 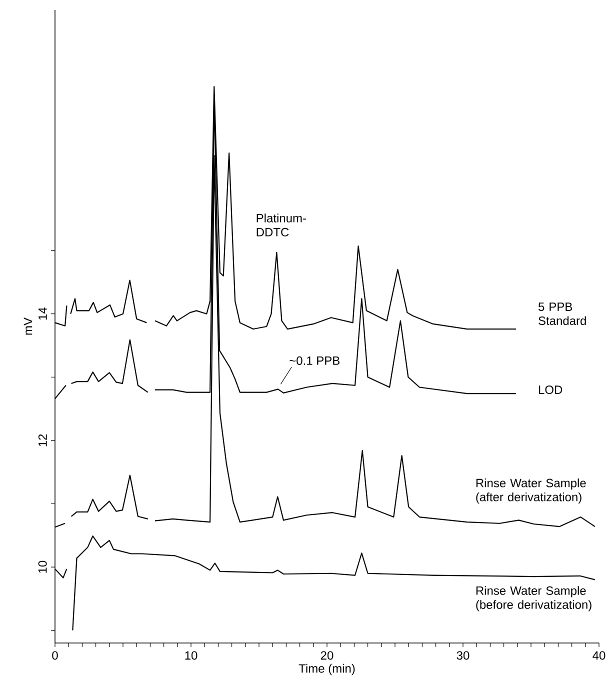 I want to click on x-tick-label: 30, so click(x=463, y=655).